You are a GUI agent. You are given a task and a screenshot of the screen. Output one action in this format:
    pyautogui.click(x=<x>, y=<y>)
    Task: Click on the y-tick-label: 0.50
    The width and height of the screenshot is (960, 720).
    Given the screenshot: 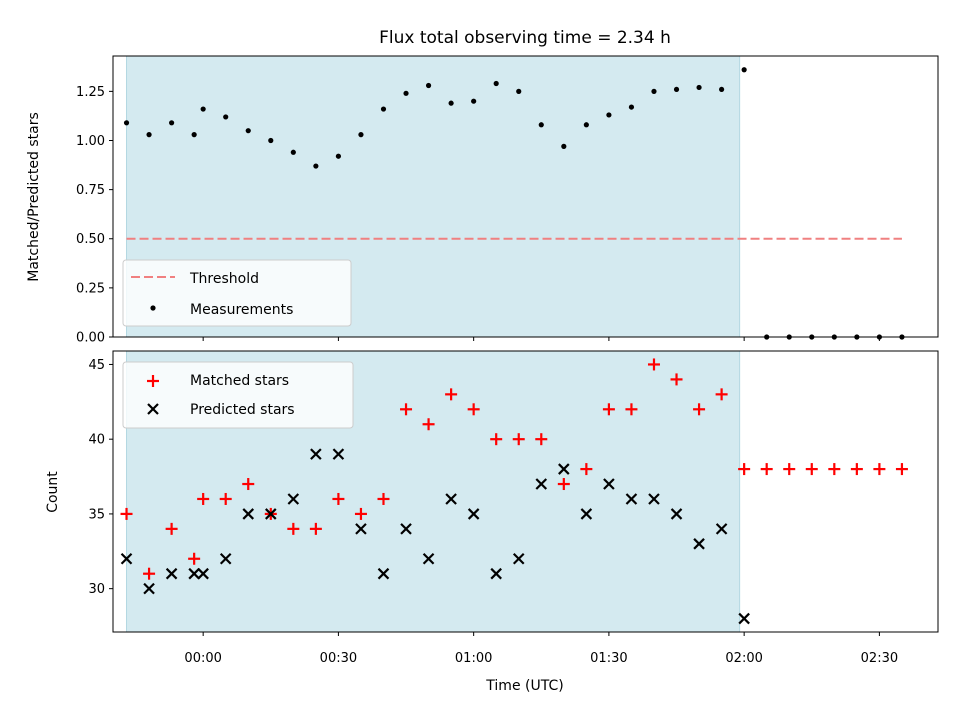 What is the action you would take?
    pyautogui.click(x=90, y=239)
    